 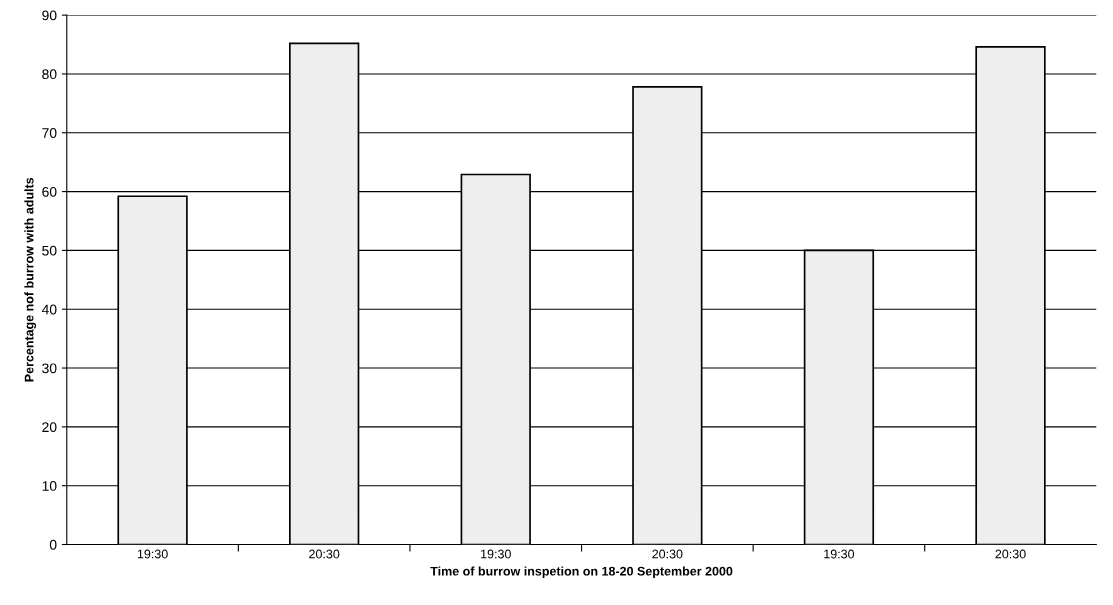 I want to click on y-tick-label: 10, so click(x=49, y=486).